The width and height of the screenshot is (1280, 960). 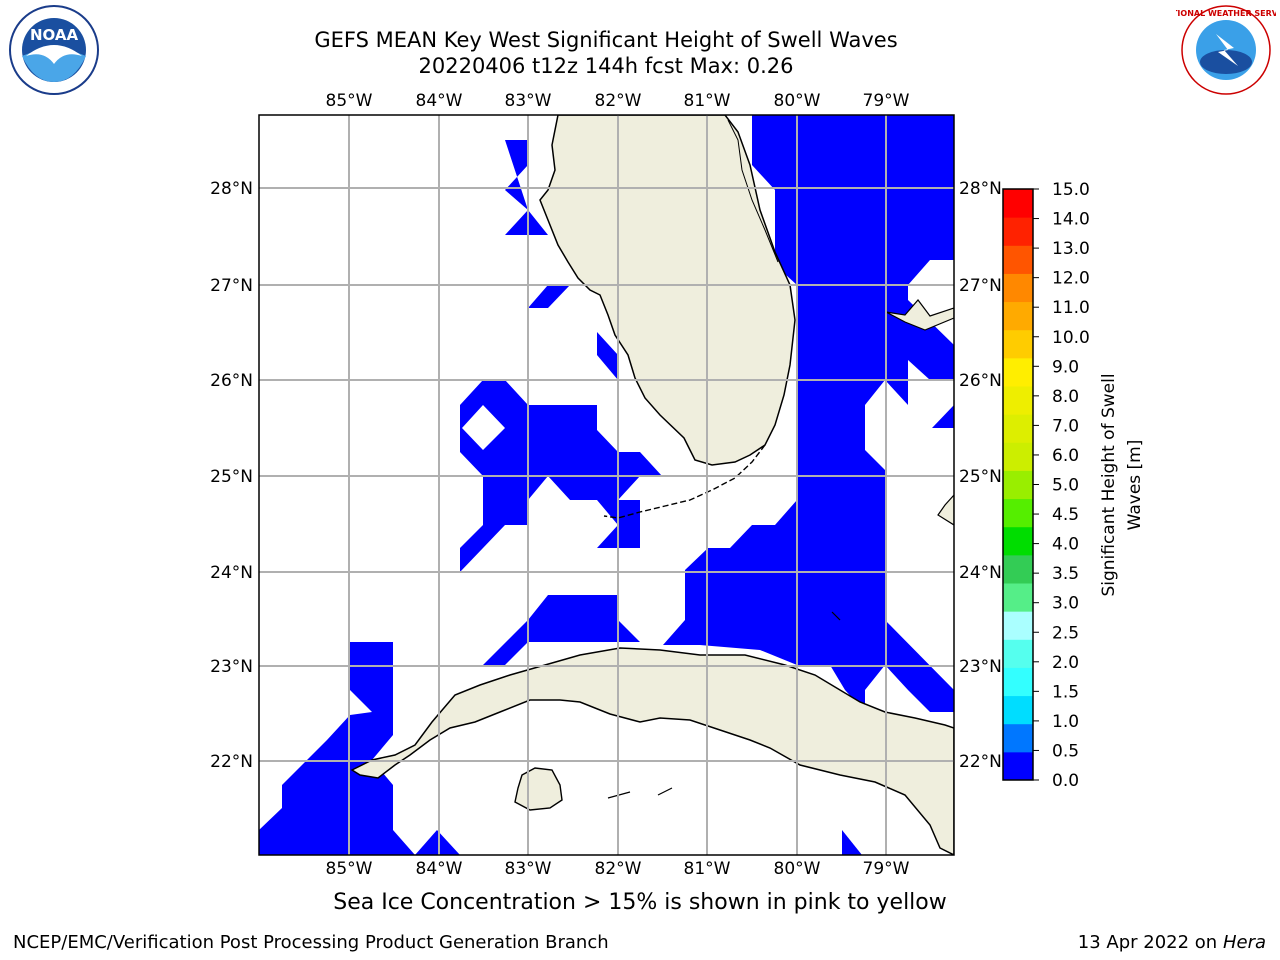 I want to click on colorbar-tick-label: 4.0, so click(x=1065, y=545).